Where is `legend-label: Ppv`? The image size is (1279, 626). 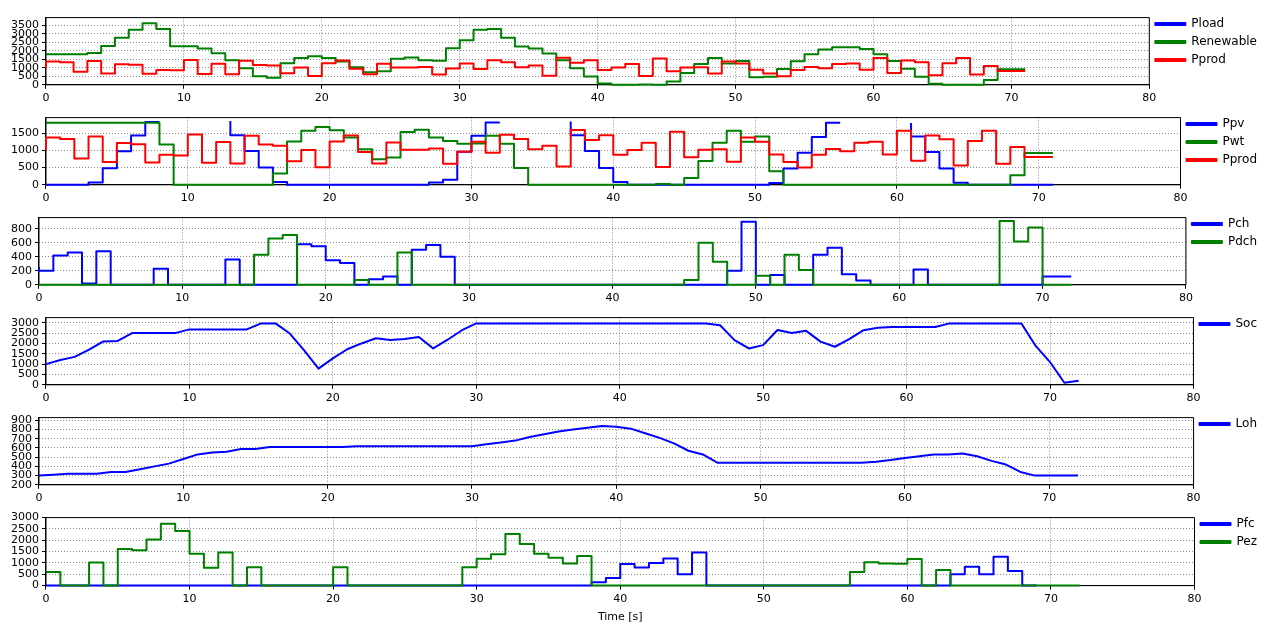 legend-label: Ppv is located at coordinates (1233, 123).